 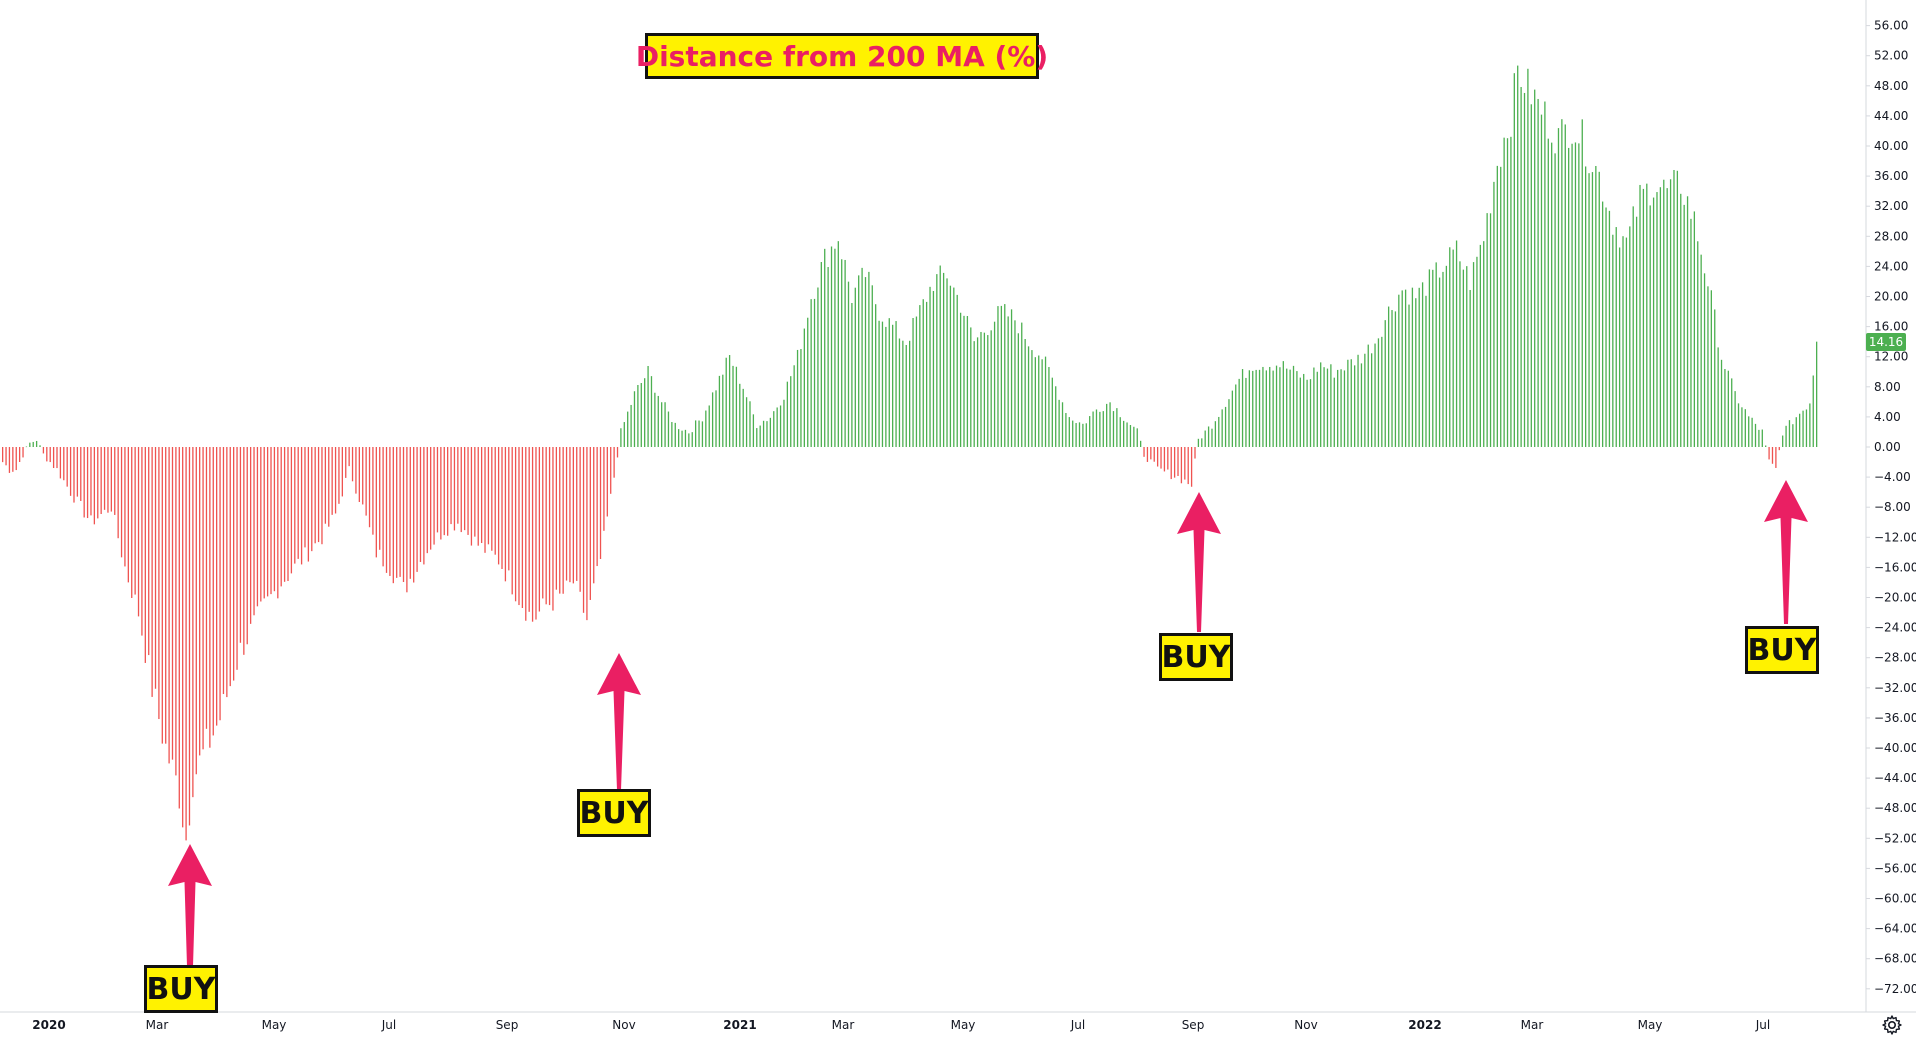 I want to click on y-tick-label: −60.00, so click(x=1895, y=899).